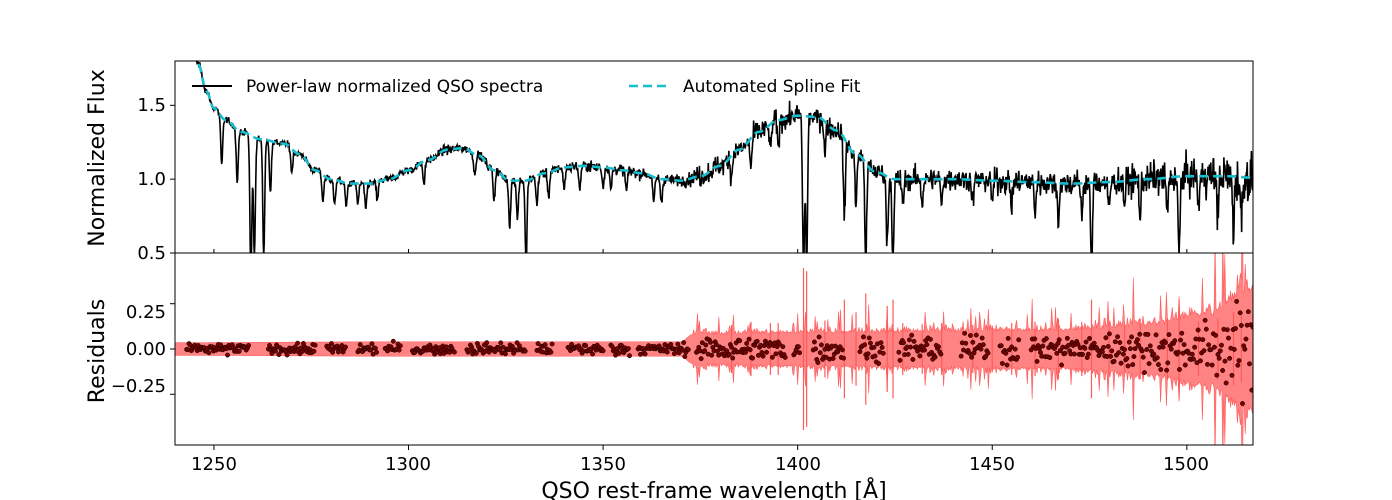  Describe the element at coordinates (97, 157) in the screenshot. I see `top-y-axis-label: Normalized Flux` at that location.